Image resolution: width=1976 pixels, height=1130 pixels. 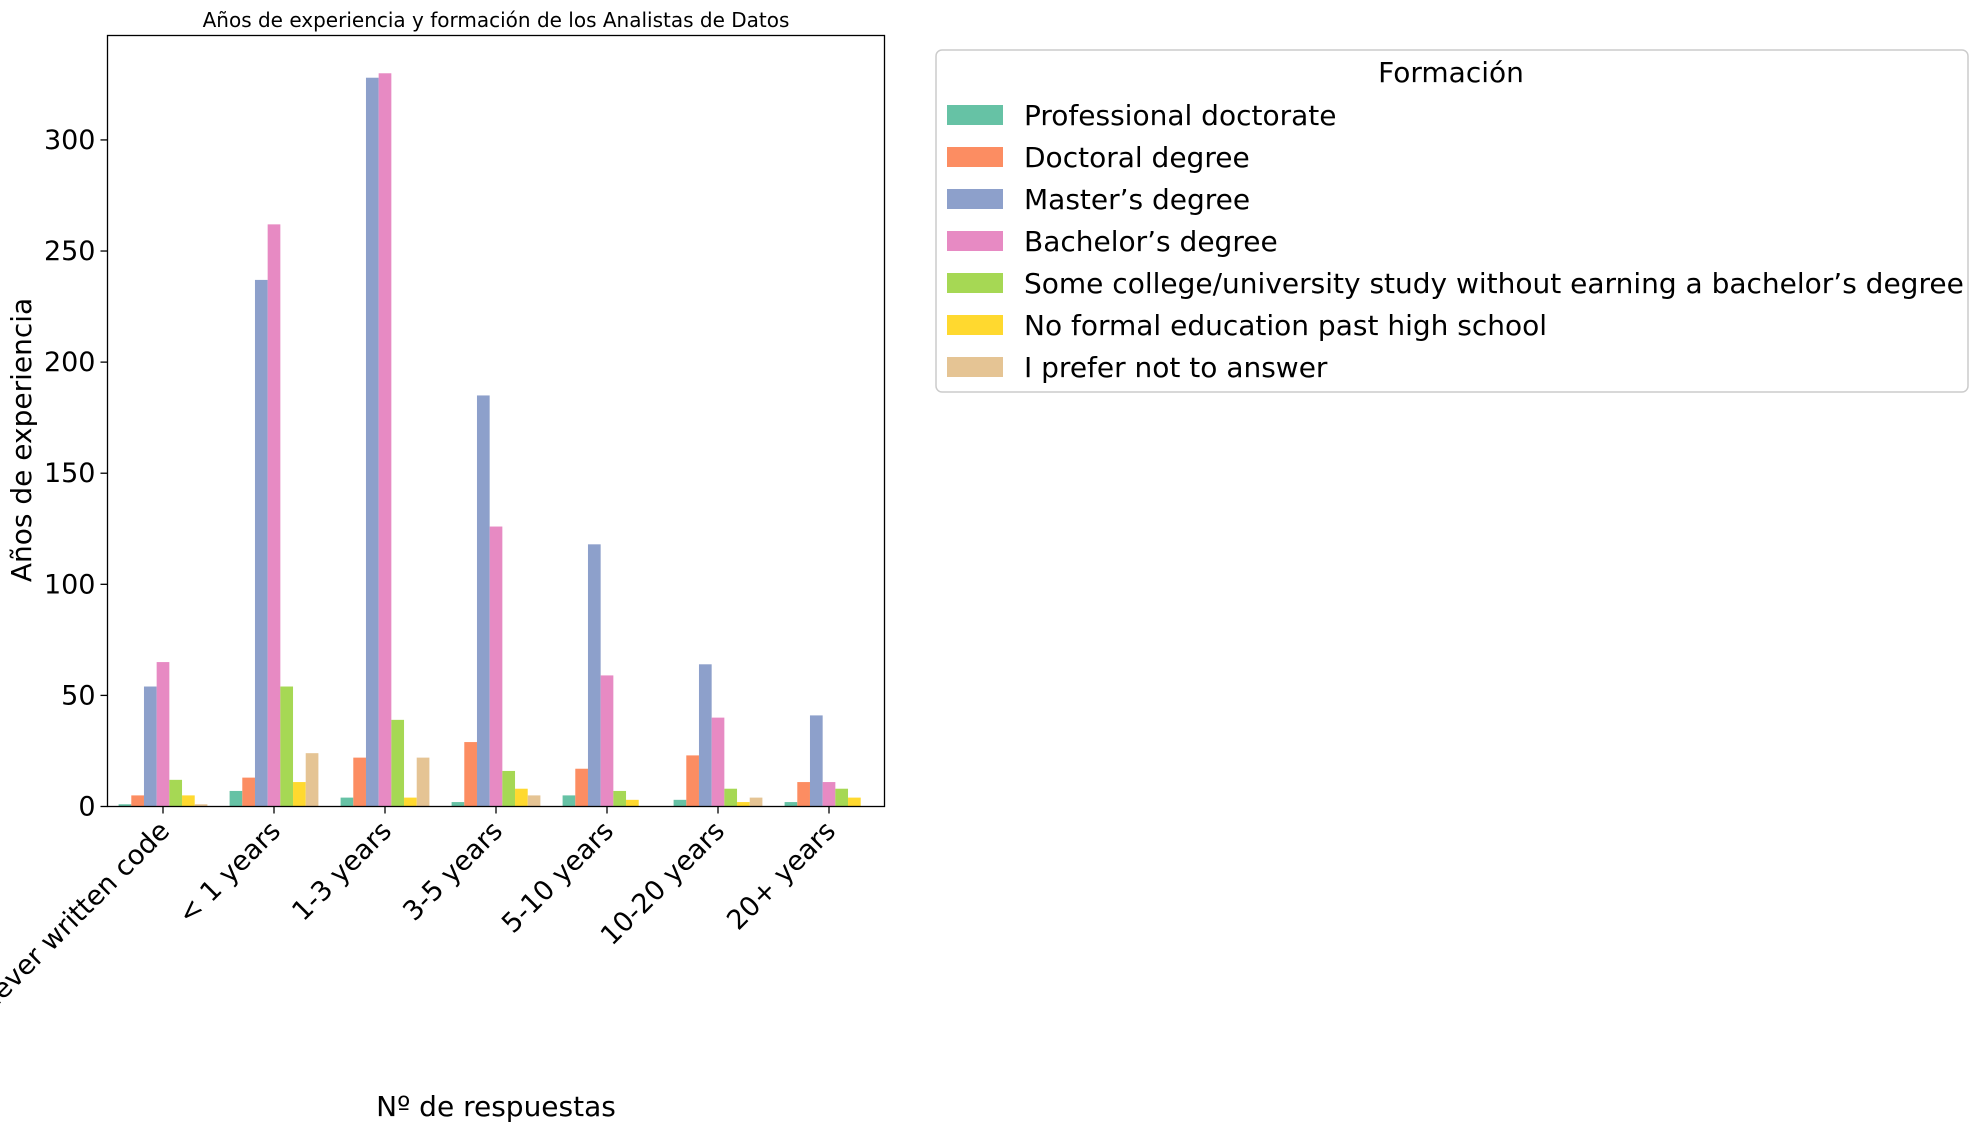 I want to click on y-tick-label: 50, so click(x=78, y=695).